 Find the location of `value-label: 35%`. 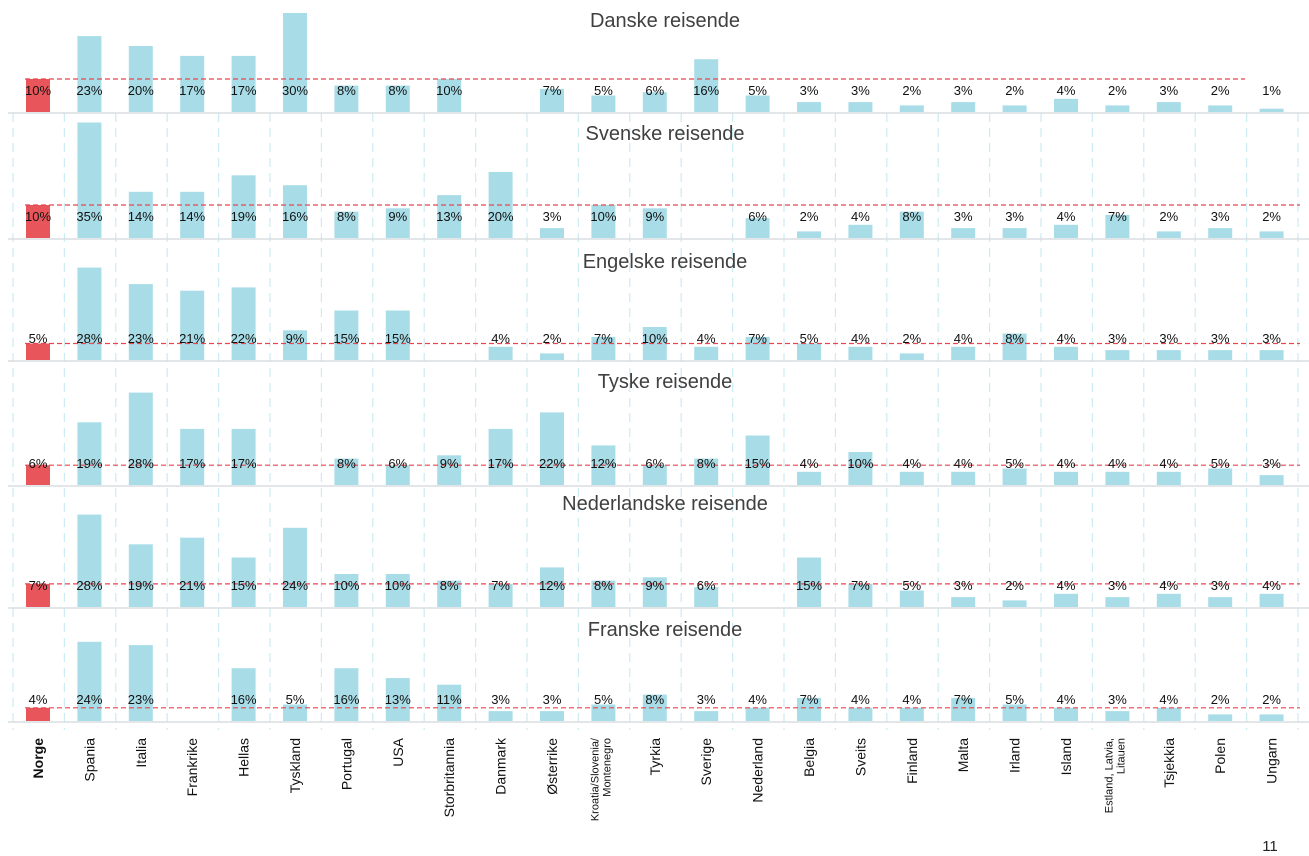

value-label: 35% is located at coordinates (89, 216).